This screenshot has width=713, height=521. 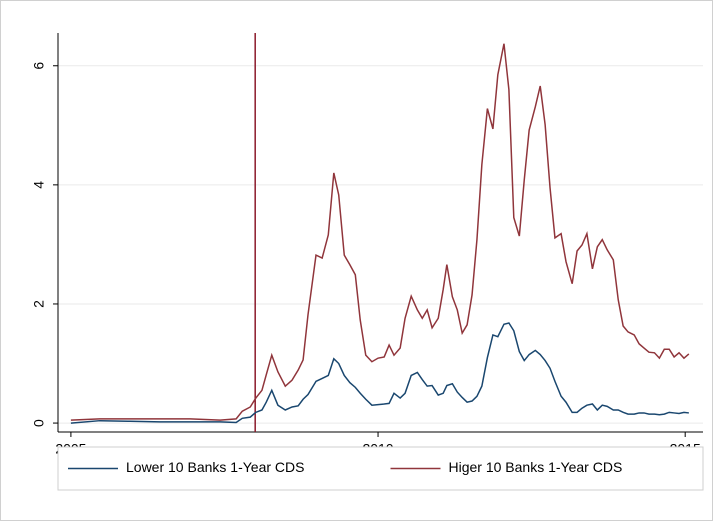 I want to click on legend-label: Lower 10 Banks 1-Year CDS, so click(x=215, y=467).